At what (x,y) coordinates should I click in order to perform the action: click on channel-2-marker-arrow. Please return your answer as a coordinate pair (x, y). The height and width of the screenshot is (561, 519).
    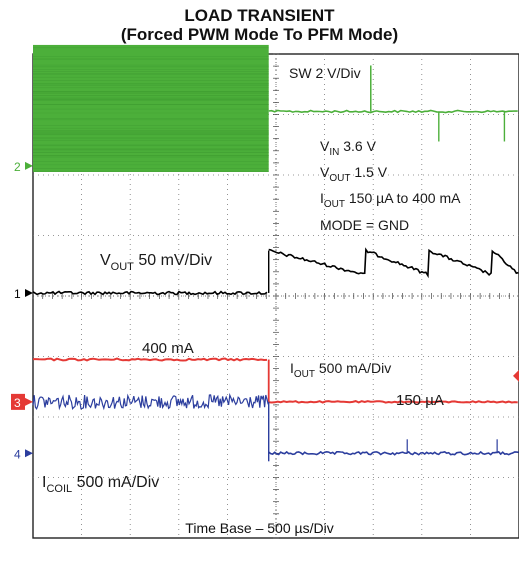
    Looking at the image, I should click on (29, 165).